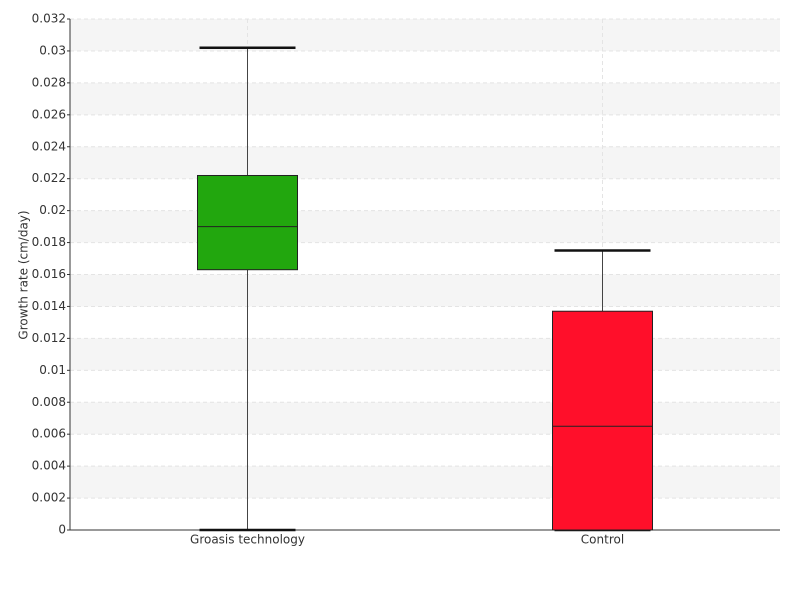  What do you see at coordinates (52, 210) in the screenshot?
I see `y-tick-label: 0.02` at bounding box center [52, 210].